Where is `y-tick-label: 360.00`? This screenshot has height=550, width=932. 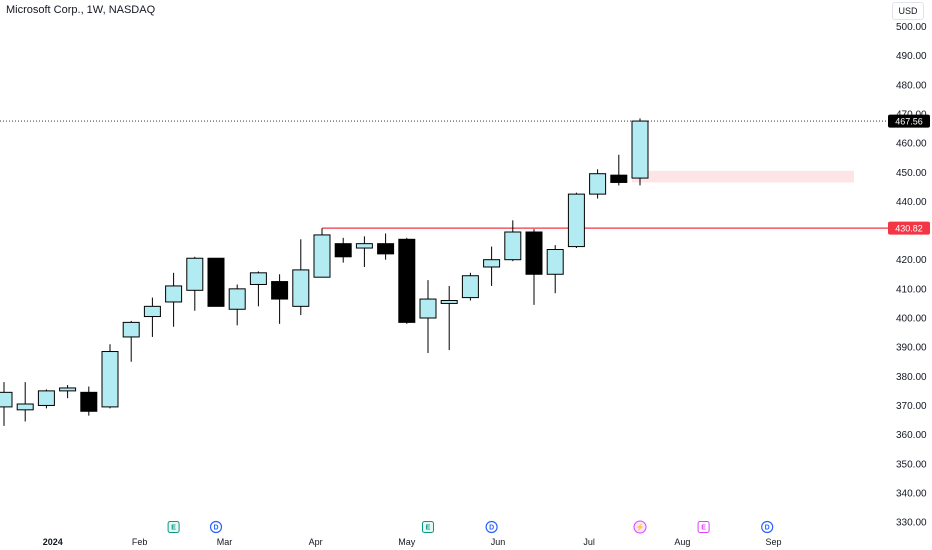
y-tick-label: 360.00 is located at coordinates (911, 435).